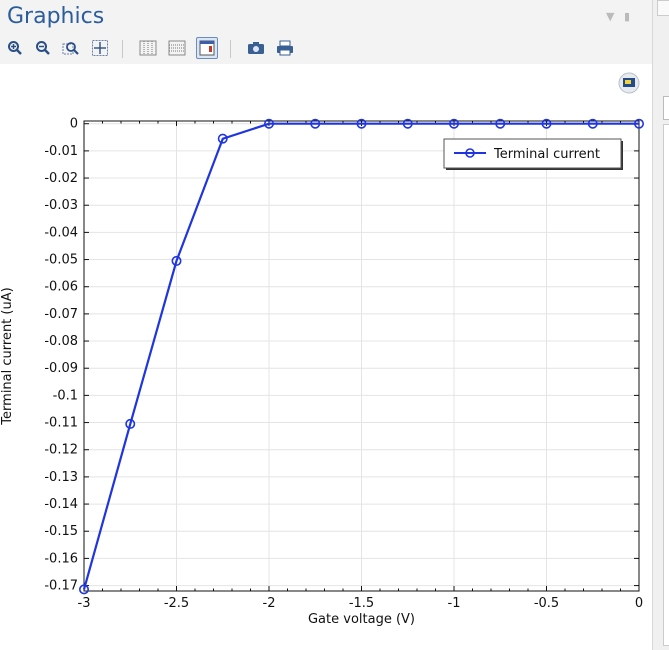 Image resolution: width=669 pixels, height=650 pixels. Describe the element at coordinates (61, 477) in the screenshot. I see `y-tick-label: -0.13` at that location.